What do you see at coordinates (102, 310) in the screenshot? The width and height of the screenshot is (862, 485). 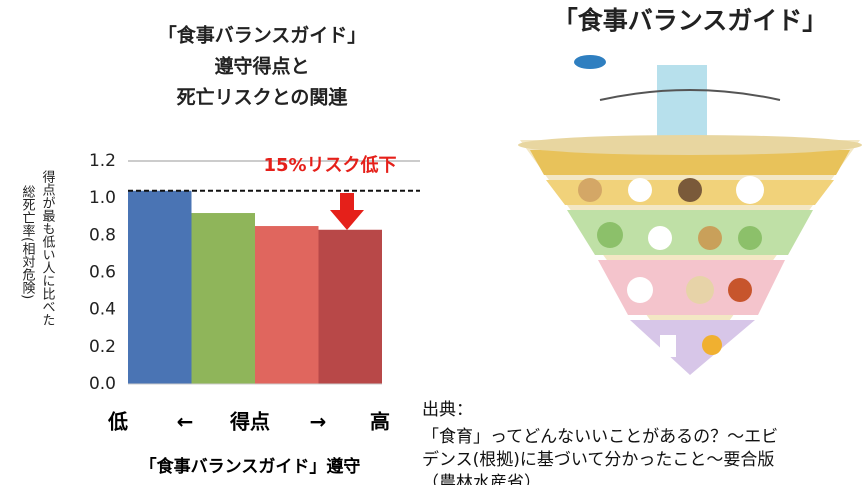 I see `y-tick-label: 0.4` at bounding box center [102, 310].